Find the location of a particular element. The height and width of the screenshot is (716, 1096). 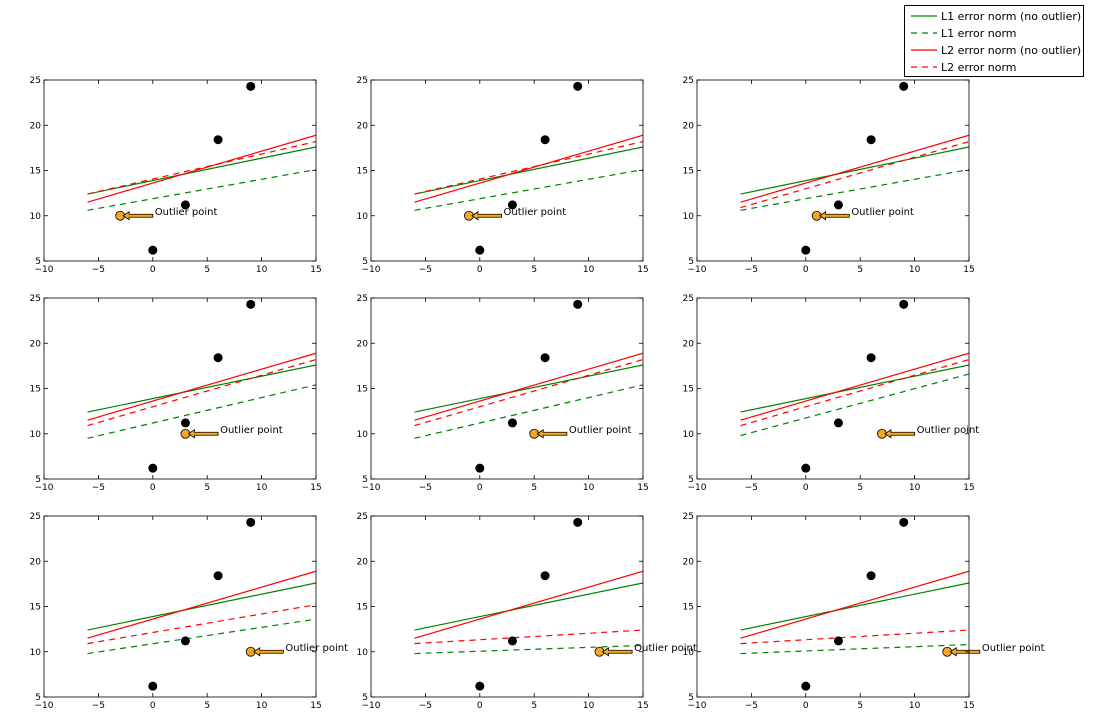

subplot-8: Outlier point −10 −5 0 5 10 15 5 10 15 20 25 is located at coordinates (527, 611).